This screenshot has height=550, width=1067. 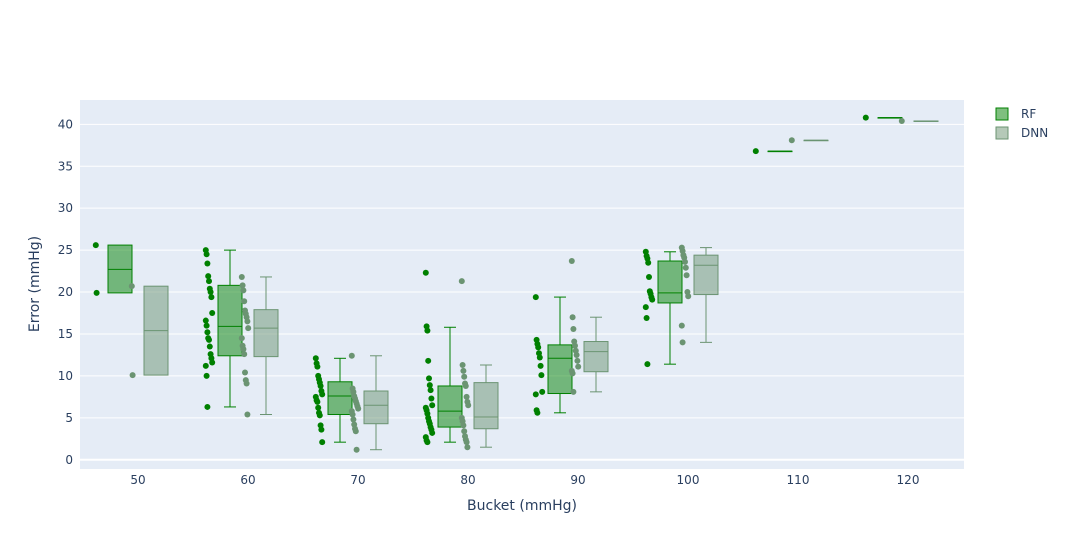 What do you see at coordinates (688, 480) in the screenshot?
I see `x-tick-label: 100` at bounding box center [688, 480].